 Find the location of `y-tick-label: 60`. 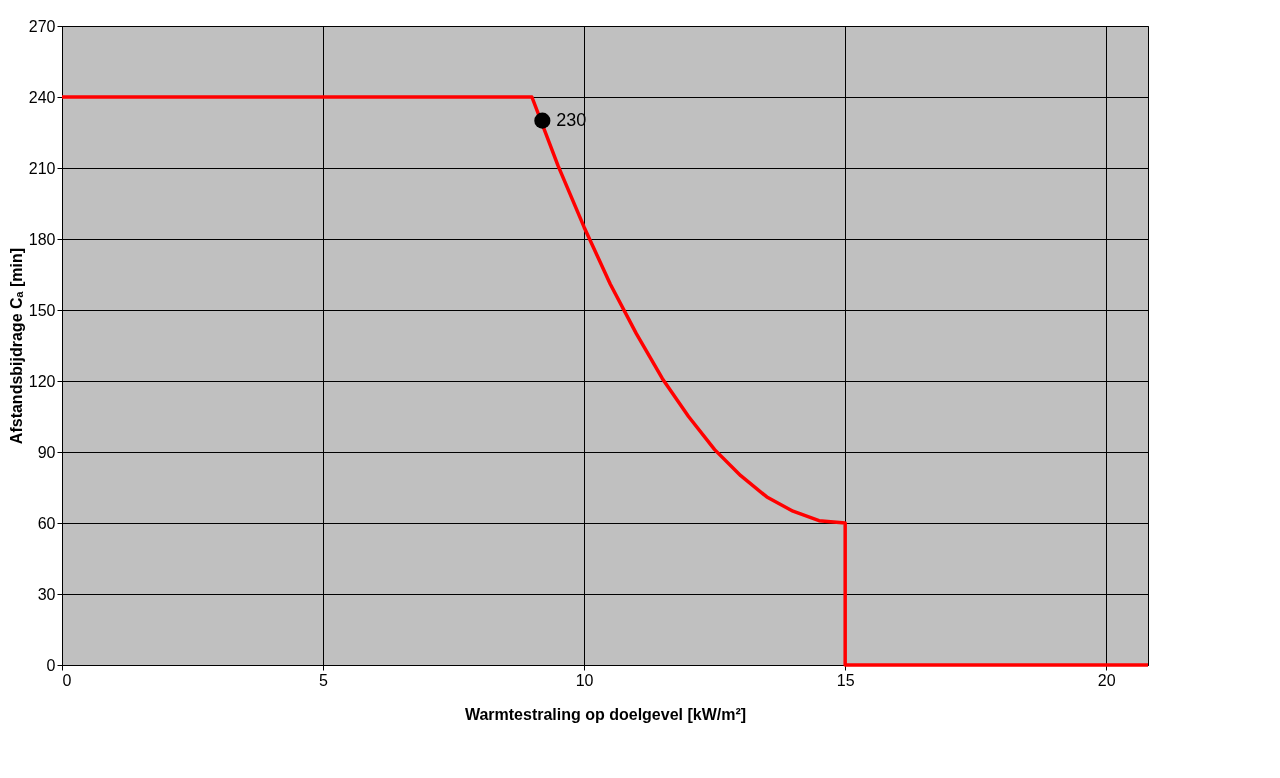

y-tick-label: 60 is located at coordinates (46, 523).